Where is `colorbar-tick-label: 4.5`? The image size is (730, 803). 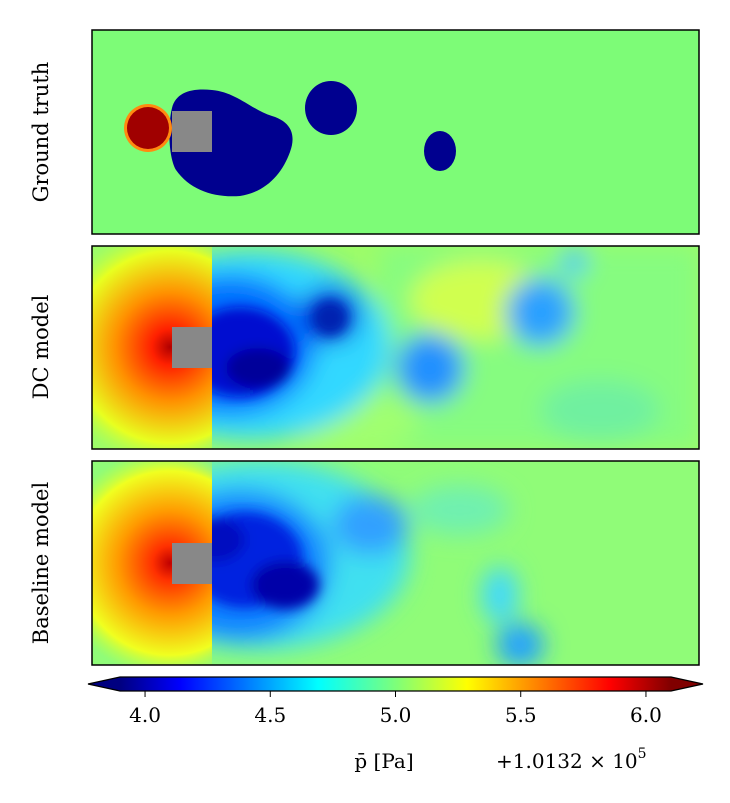
colorbar-tick-label: 4.5 is located at coordinates (270, 715).